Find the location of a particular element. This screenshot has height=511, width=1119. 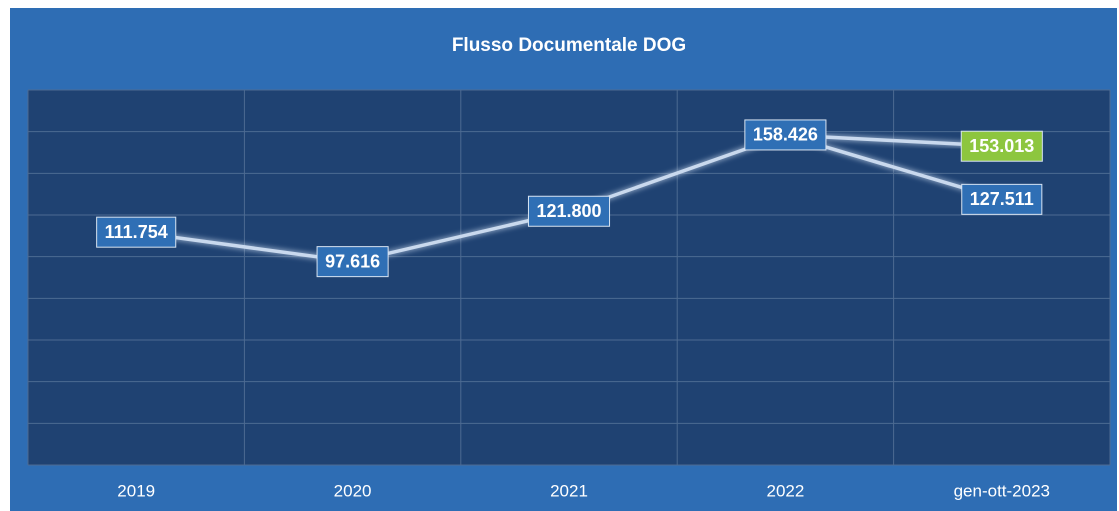

data-label: 127.511 is located at coordinates (1002, 199).